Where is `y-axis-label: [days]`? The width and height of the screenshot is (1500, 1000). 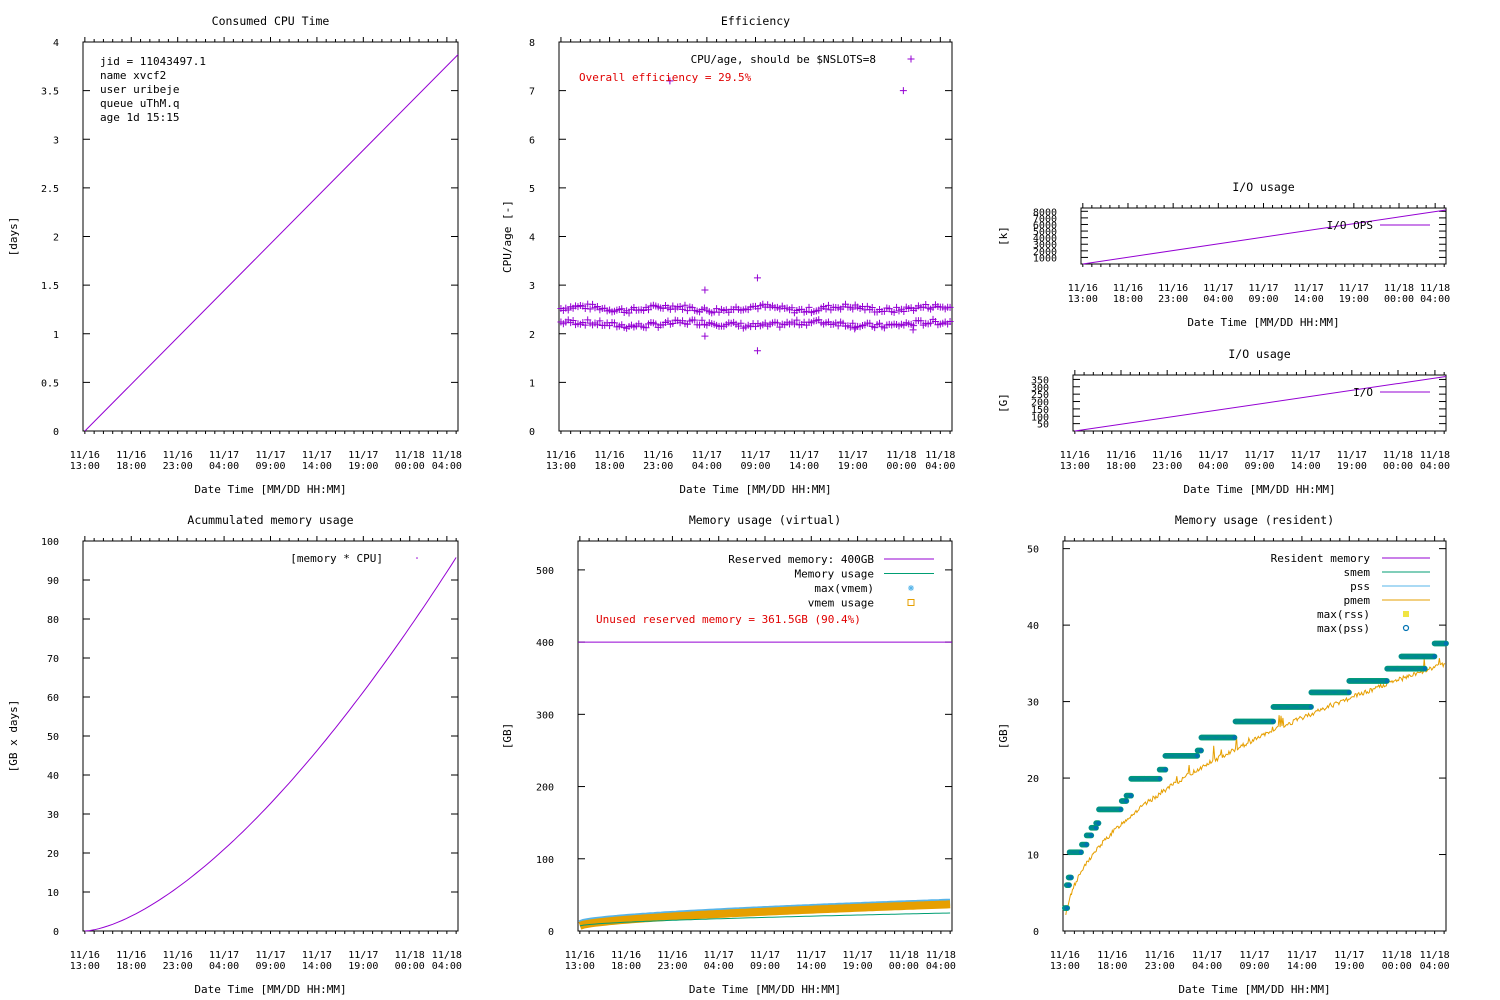
y-axis-label: [days] is located at coordinates (13, 237).